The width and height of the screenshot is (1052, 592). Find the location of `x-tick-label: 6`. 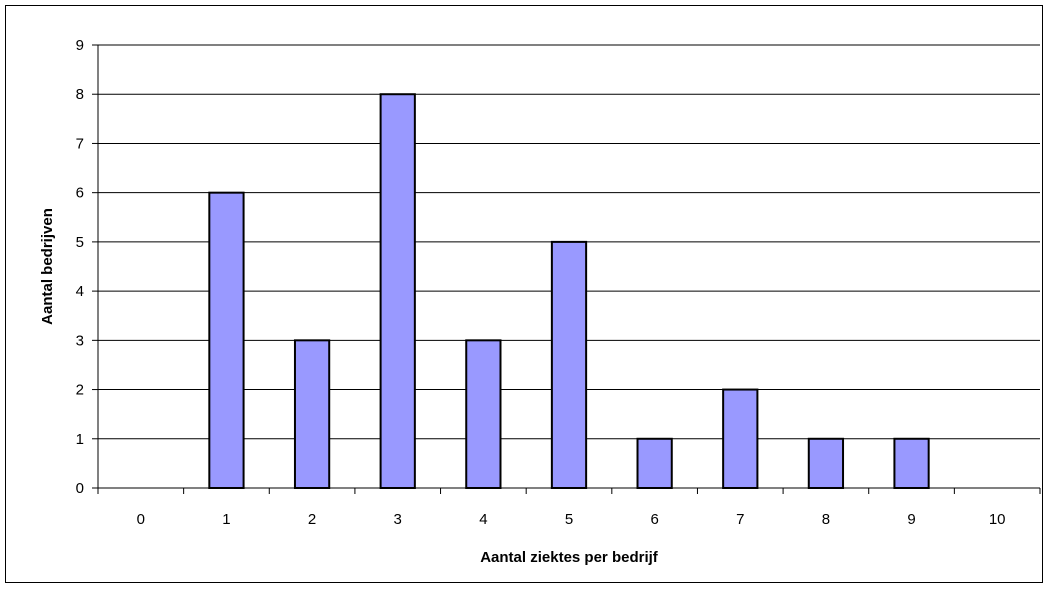

x-tick-label: 6 is located at coordinates (654, 519).